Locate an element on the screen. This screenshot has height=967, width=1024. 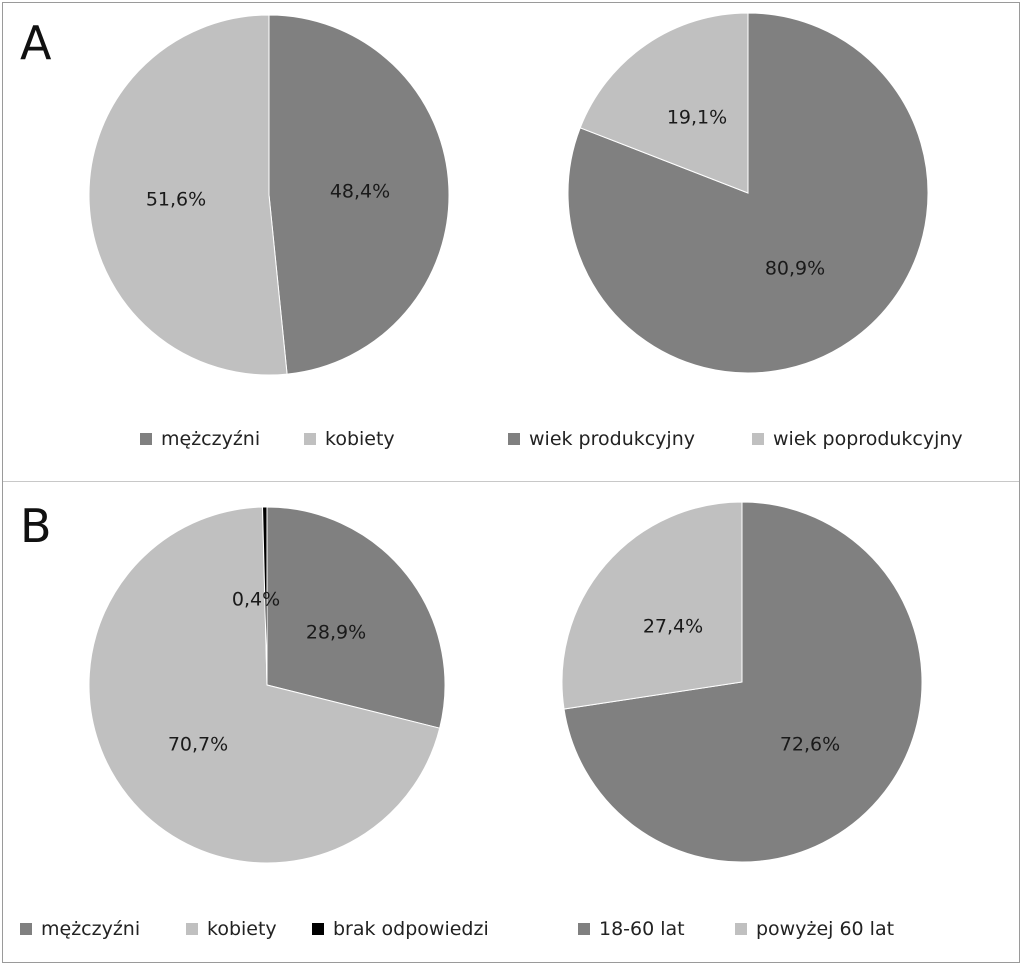
legend-item: wiek produkcyjny is located at coordinates (601, 439).